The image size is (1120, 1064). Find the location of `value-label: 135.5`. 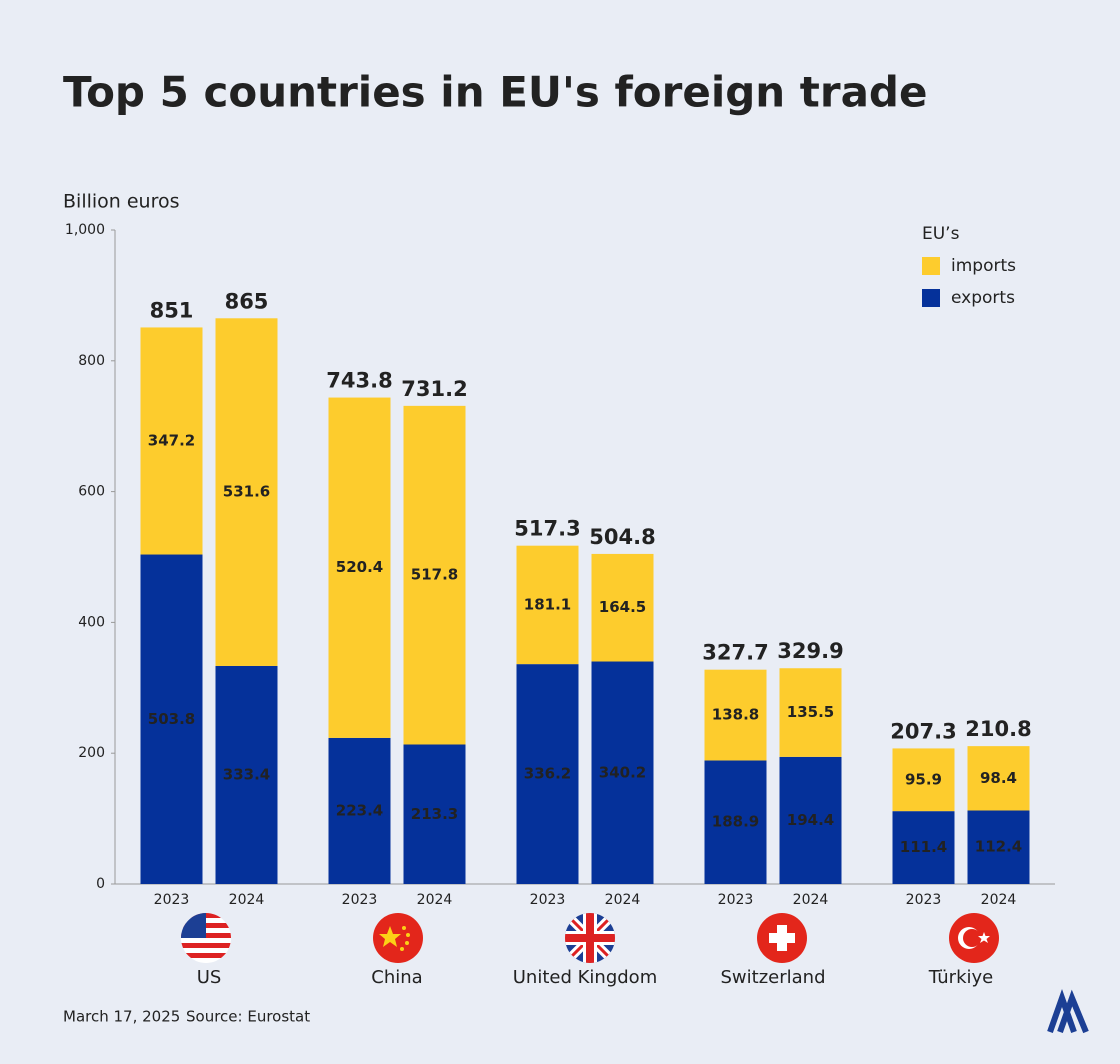

value-label: 135.5 is located at coordinates (810, 712).